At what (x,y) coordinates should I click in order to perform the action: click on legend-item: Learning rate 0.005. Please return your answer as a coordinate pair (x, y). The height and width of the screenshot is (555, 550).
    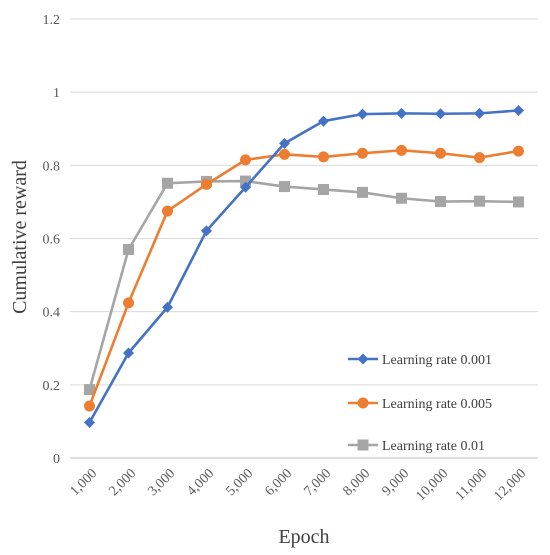
    Looking at the image, I should click on (420, 404).